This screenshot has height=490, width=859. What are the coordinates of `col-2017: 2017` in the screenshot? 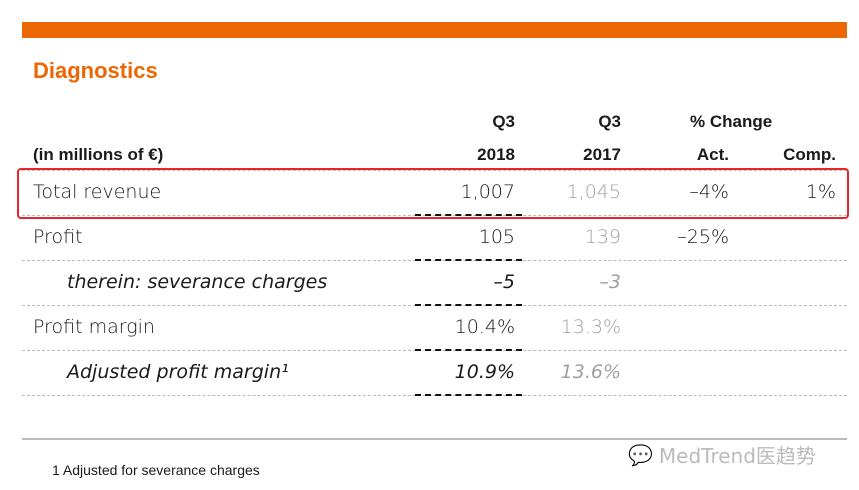 It's located at (602, 154).